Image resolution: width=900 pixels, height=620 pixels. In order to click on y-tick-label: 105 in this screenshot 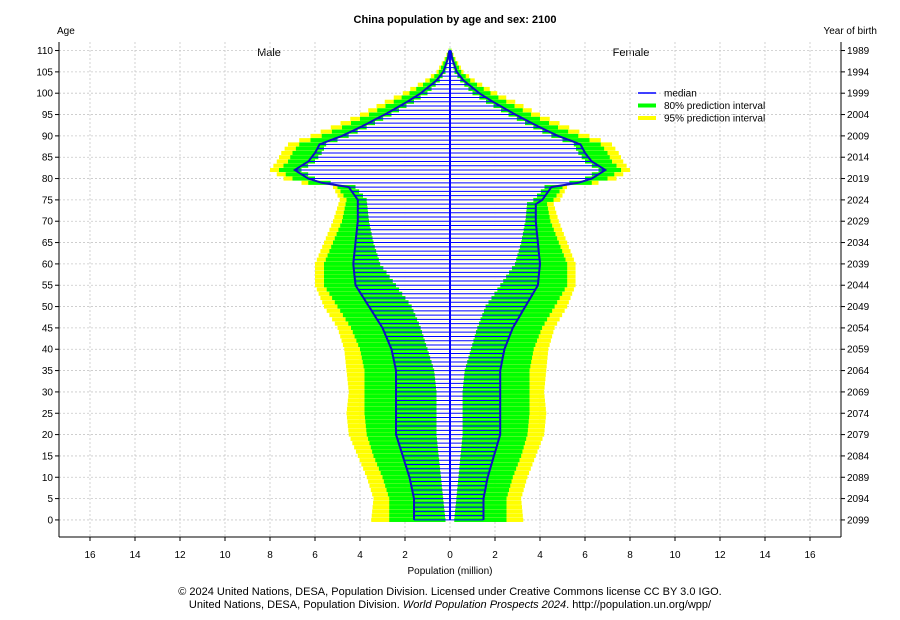, I will do `click(44, 72)`.